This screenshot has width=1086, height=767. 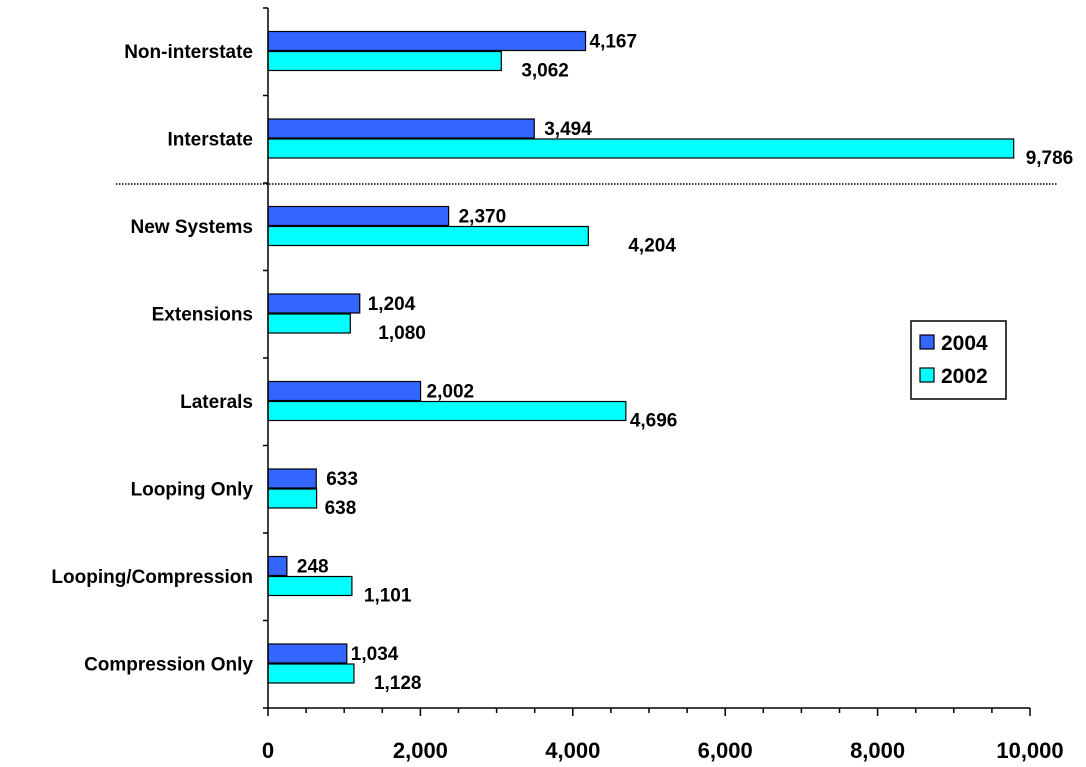 I want to click on legend-label-2004: 2004, so click(x=964, y=343).